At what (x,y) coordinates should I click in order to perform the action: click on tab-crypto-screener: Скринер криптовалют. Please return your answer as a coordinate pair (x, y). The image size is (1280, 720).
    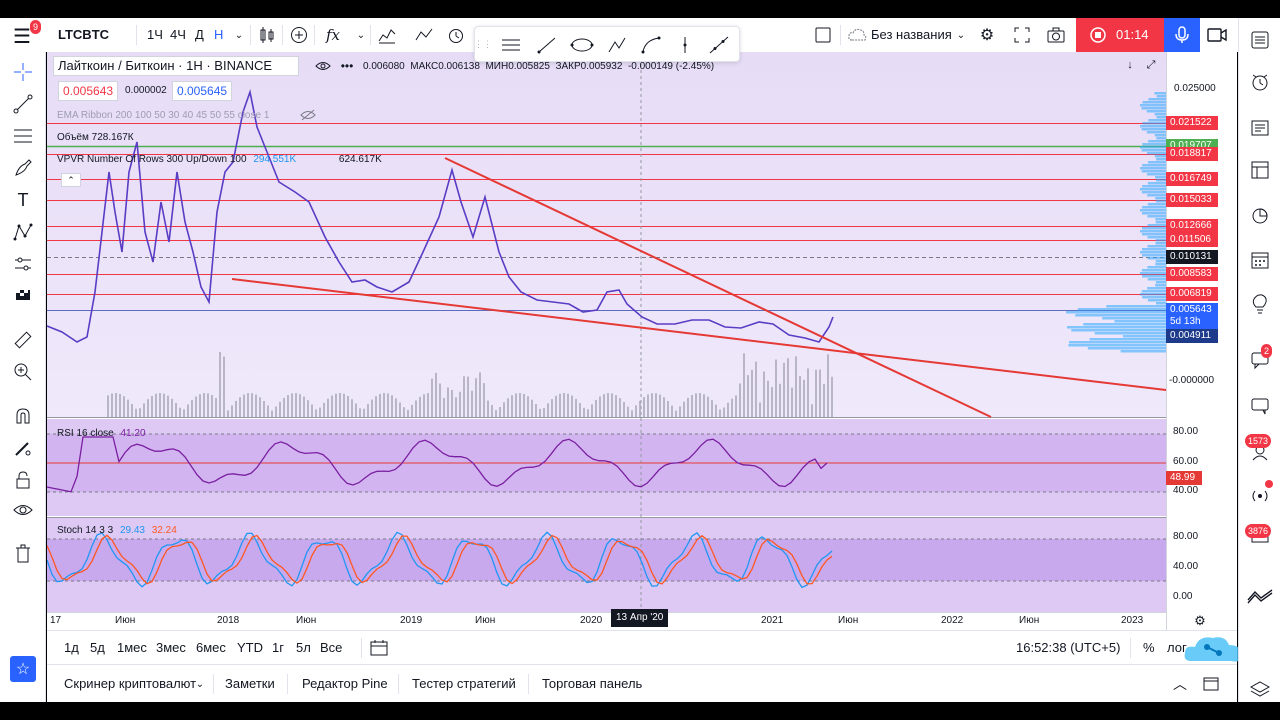
    Looking at the image, I should click on (130, 683).